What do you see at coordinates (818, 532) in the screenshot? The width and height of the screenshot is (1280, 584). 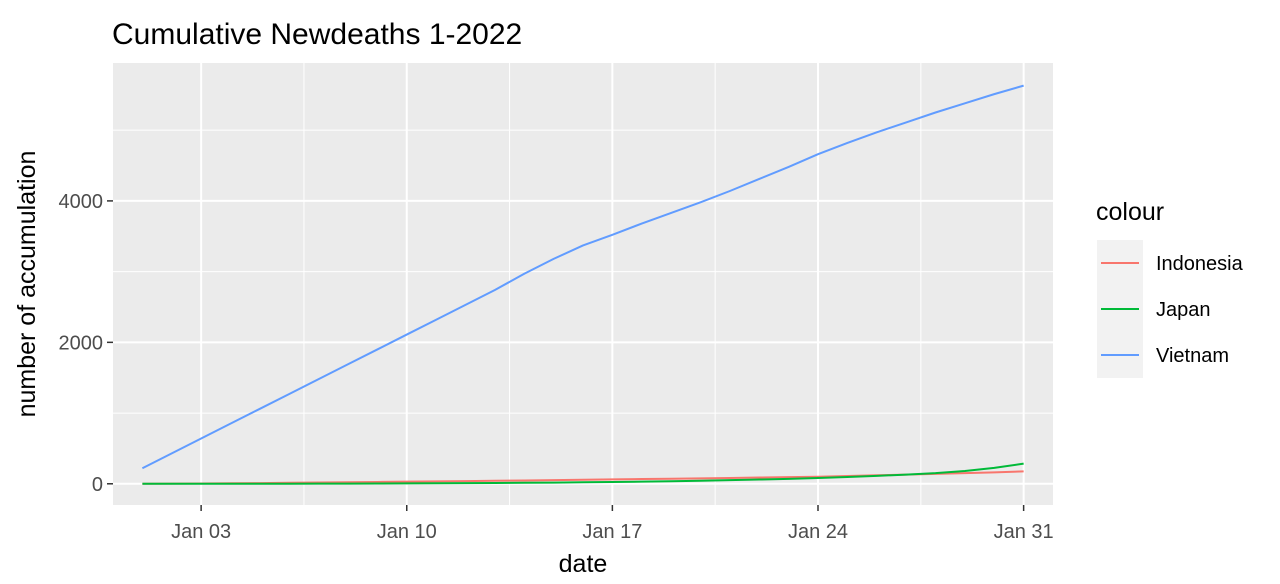 I see `x-tick-label: Jan 24` at bounding box center [818, 532].